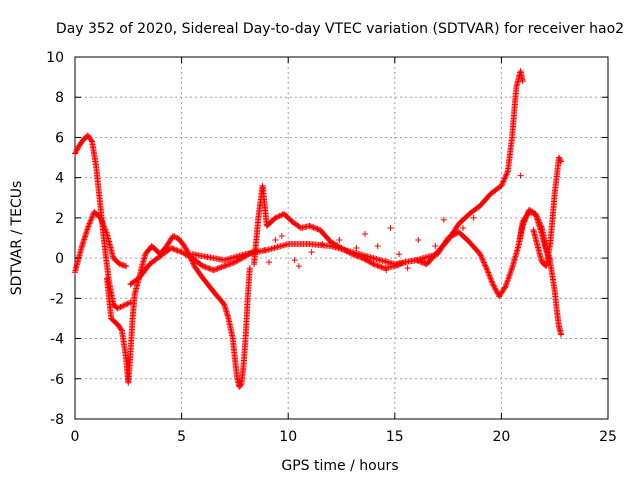 The width and height of the screenshot is (640, 480). Describe the element at coordinates (392, 223) in the screenshot. I see `series-scatter-bursts` at that location.